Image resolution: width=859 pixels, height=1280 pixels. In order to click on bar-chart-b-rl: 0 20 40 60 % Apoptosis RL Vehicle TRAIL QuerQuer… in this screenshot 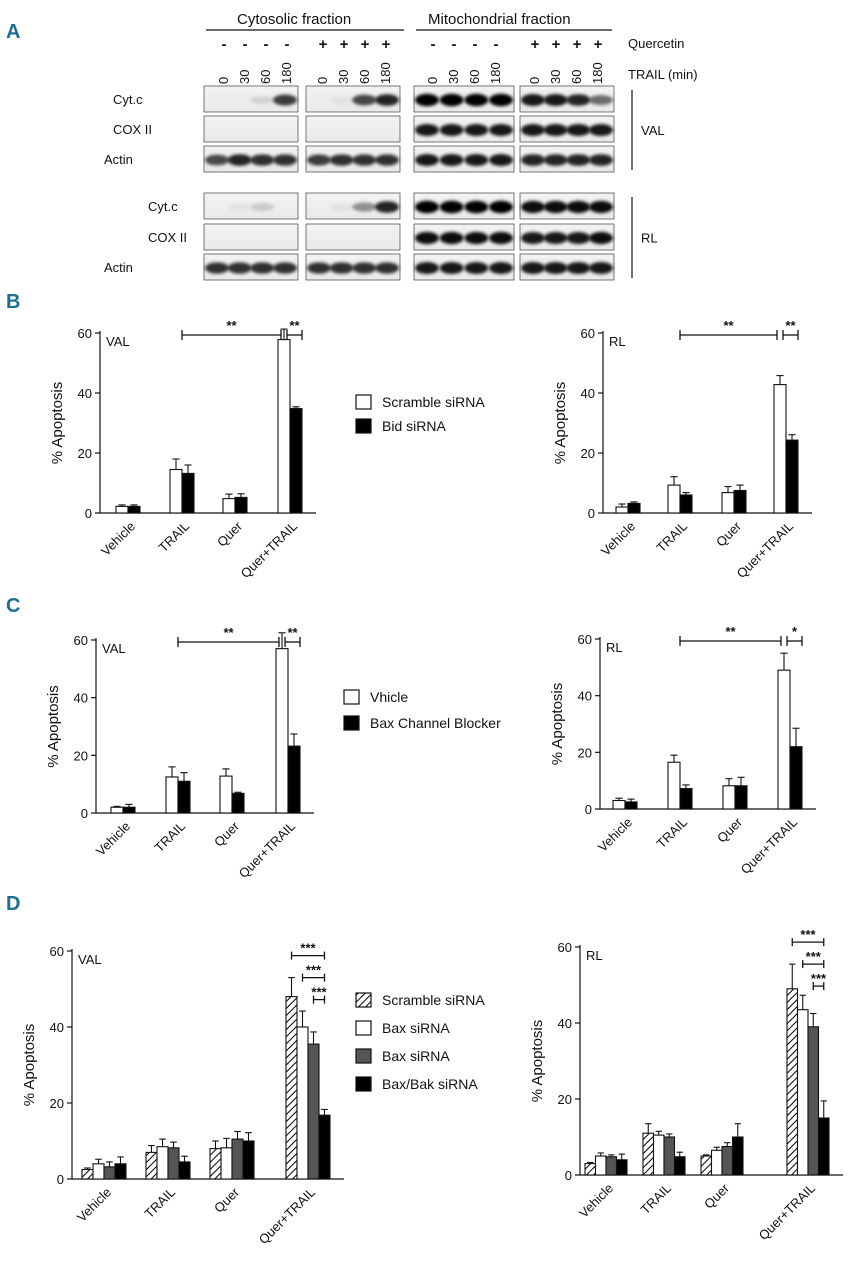, I will do `click(682, 449)`.